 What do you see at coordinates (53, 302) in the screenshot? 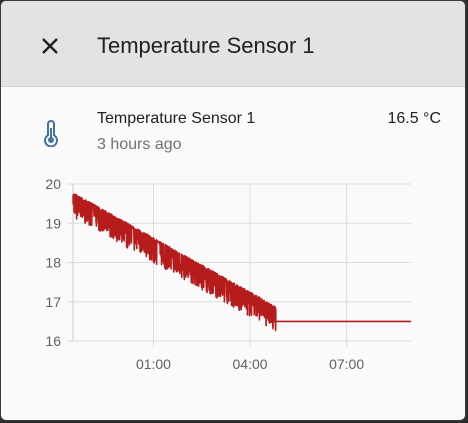
I see `y-tick-label: 17` at bounding box center [53, 302].